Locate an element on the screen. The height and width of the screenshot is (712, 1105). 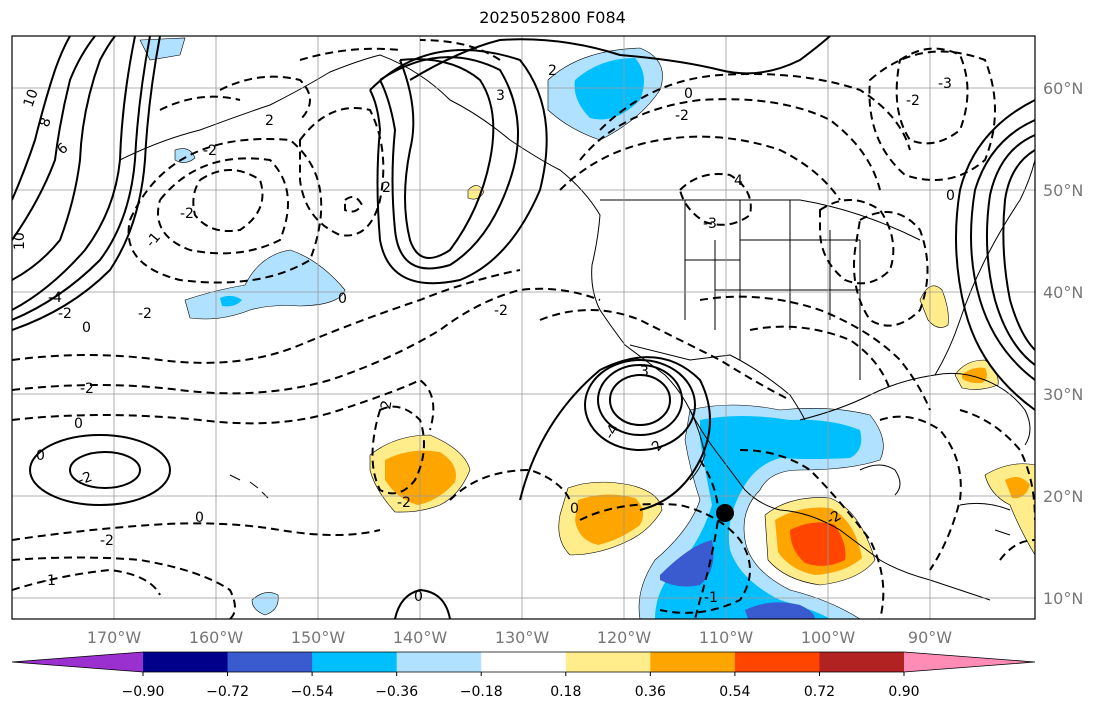
shade-neg-pacific-mid-core is located at coordinates (231, 301).